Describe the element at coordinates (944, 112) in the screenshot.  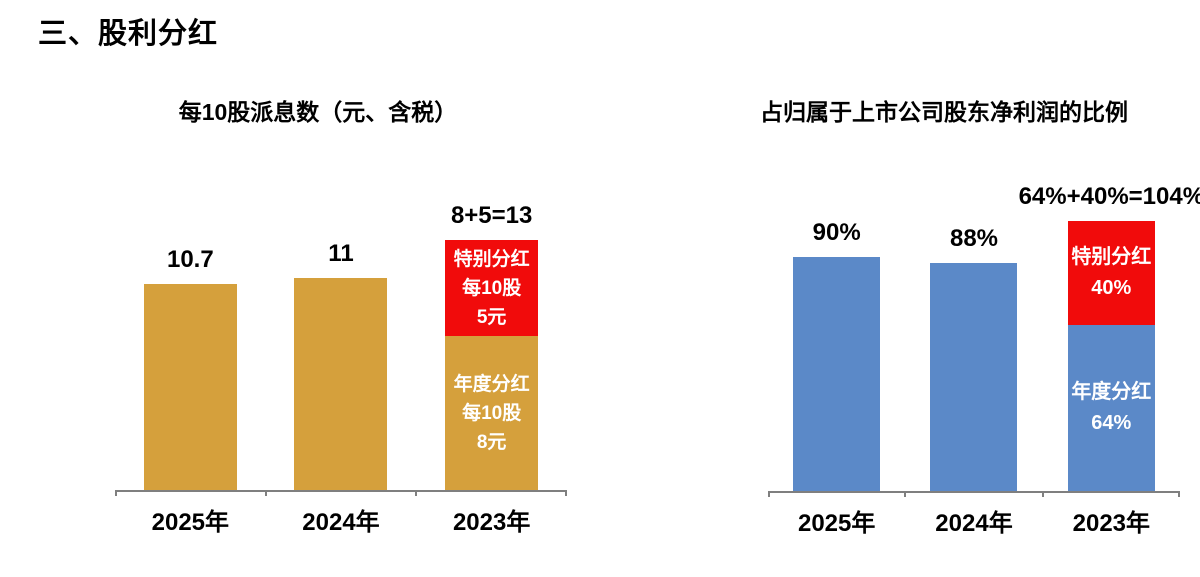
I see `chart-title: 占归属于上市公司股东净利润的比例` at that location.